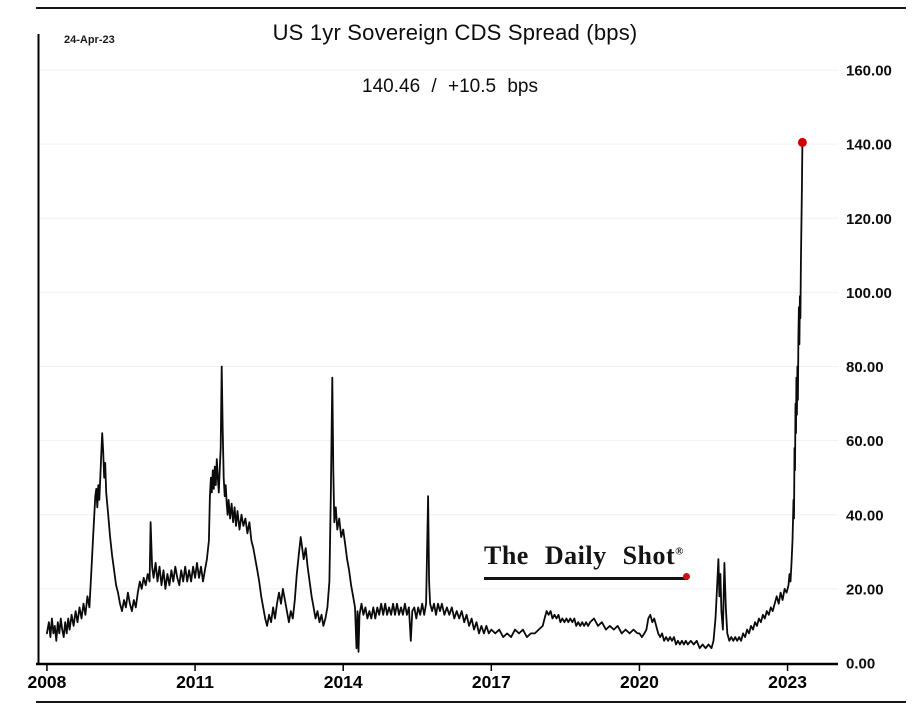 The image size is (924, 707). I want to click on x-axis-labels: 2008 2011 2014 2017 2020 2023, so click(417, 678).